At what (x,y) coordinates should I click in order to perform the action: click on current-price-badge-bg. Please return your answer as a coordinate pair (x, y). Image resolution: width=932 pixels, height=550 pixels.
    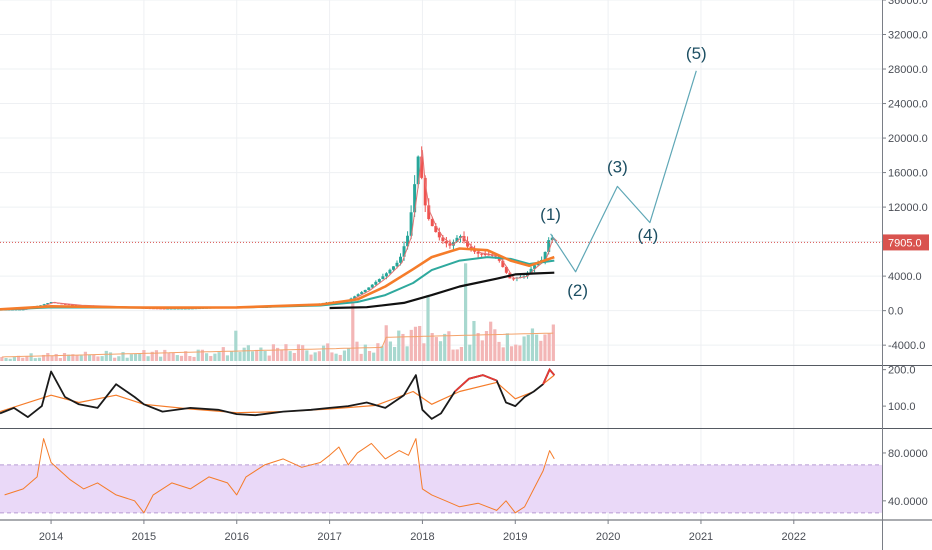
    Looking at the image, I should click on (906, 242).